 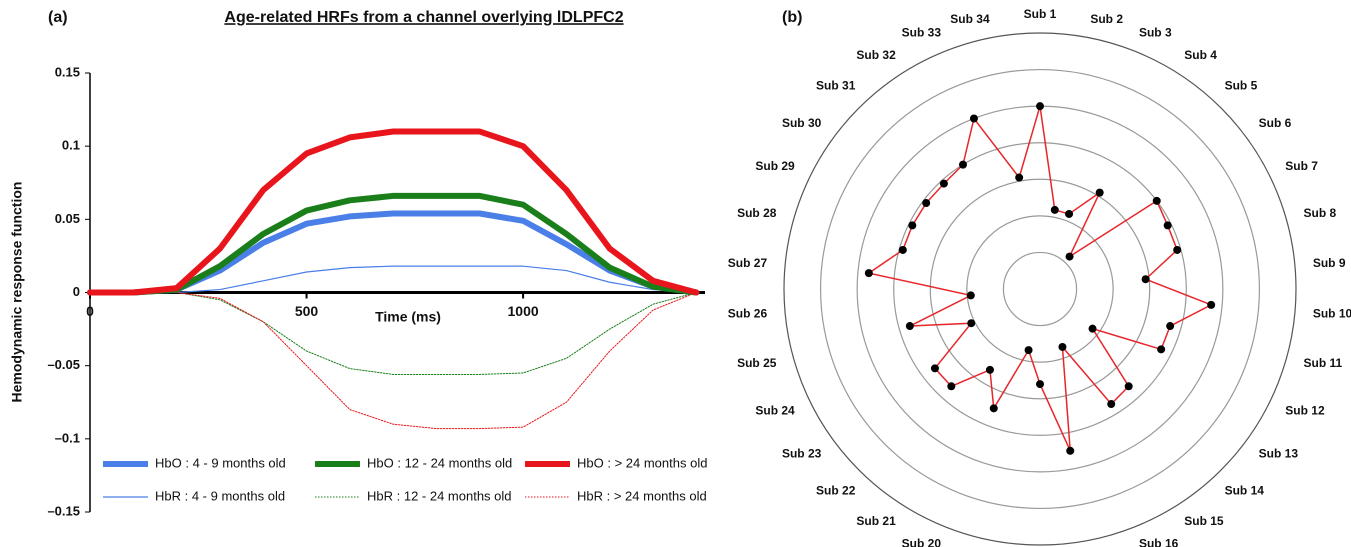 What do you see at coordinates (67, 437) in the screenshot?
I see `y-tick-label: –0.1` at bounding box center [67, 437].